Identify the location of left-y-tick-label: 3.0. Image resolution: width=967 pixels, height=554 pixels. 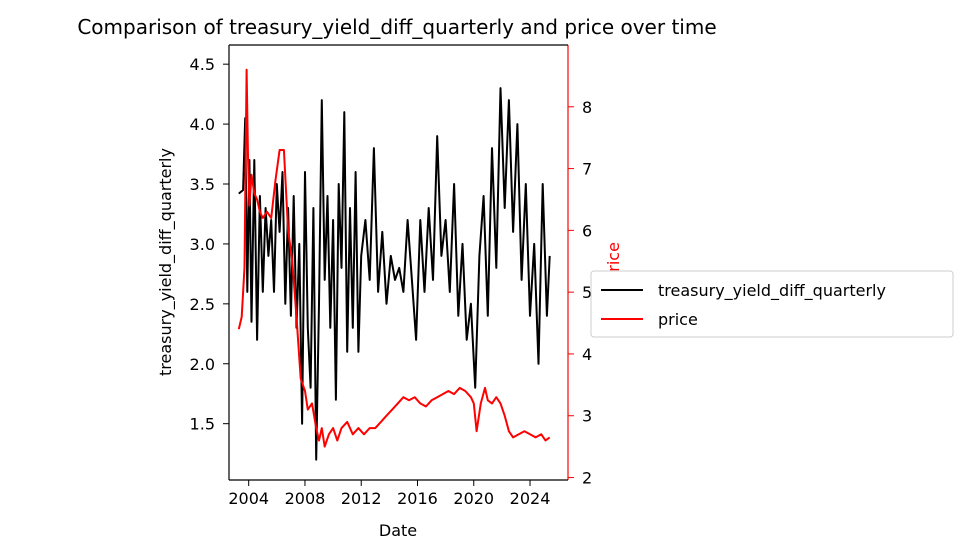
(202, 244).